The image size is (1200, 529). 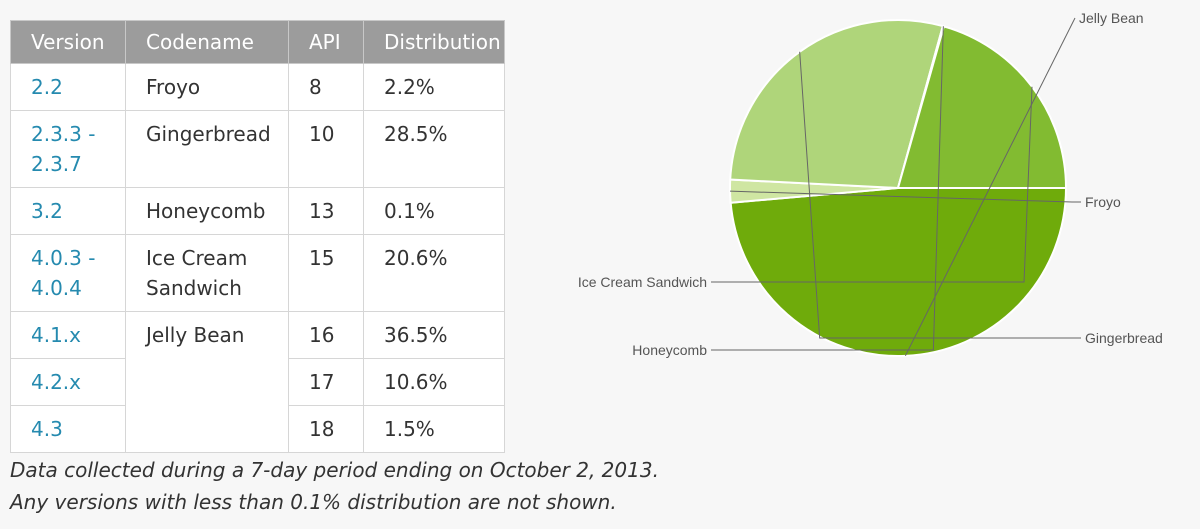 I want to click on header-distribution: Distribution, so click(x=434, y=42).